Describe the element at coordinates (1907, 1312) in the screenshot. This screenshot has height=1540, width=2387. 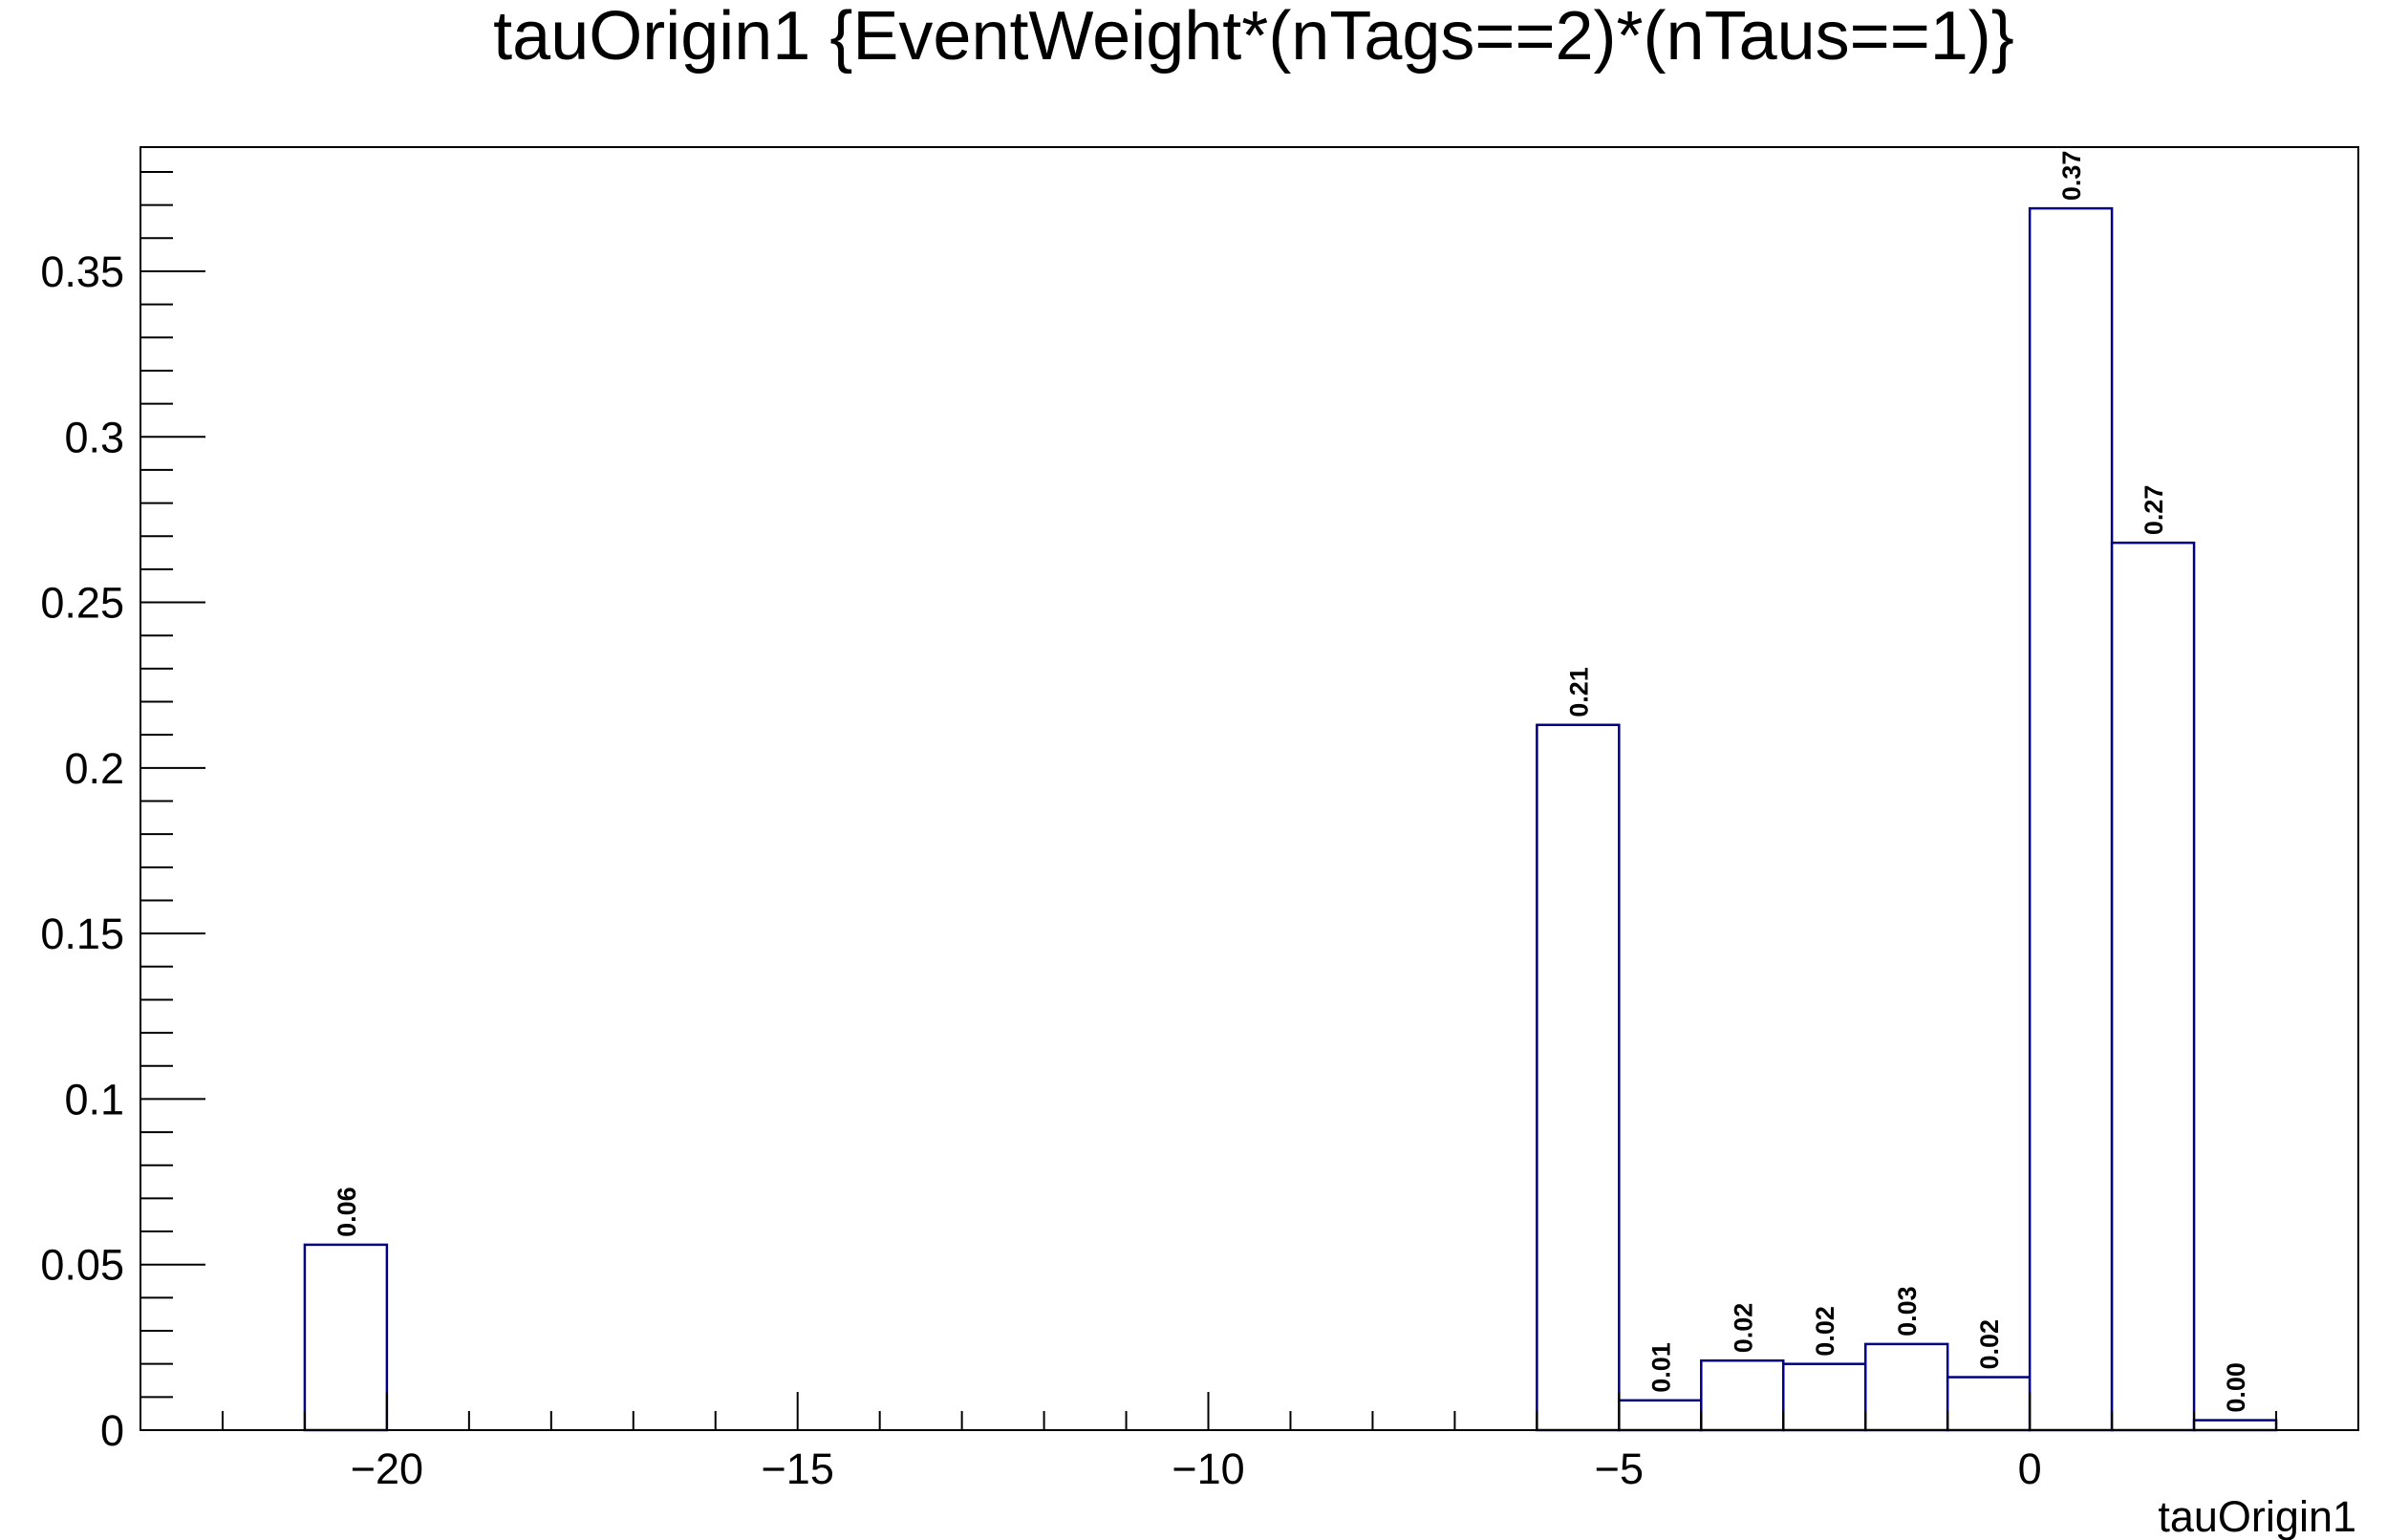
I see `bar-value-label: 0.03` at that location.